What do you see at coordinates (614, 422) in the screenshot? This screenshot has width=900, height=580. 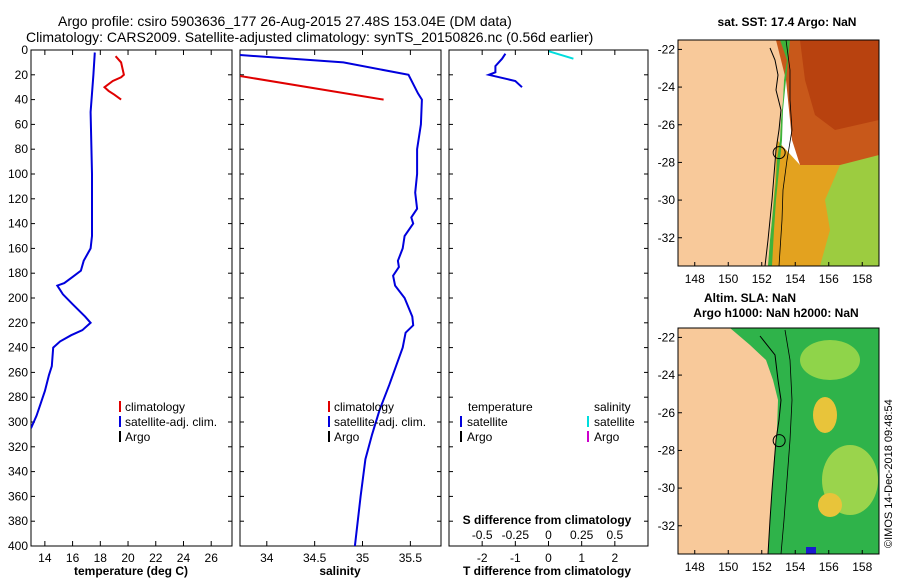 I see `legend-s-satellite: satellite` at bounding box center [614, 422].